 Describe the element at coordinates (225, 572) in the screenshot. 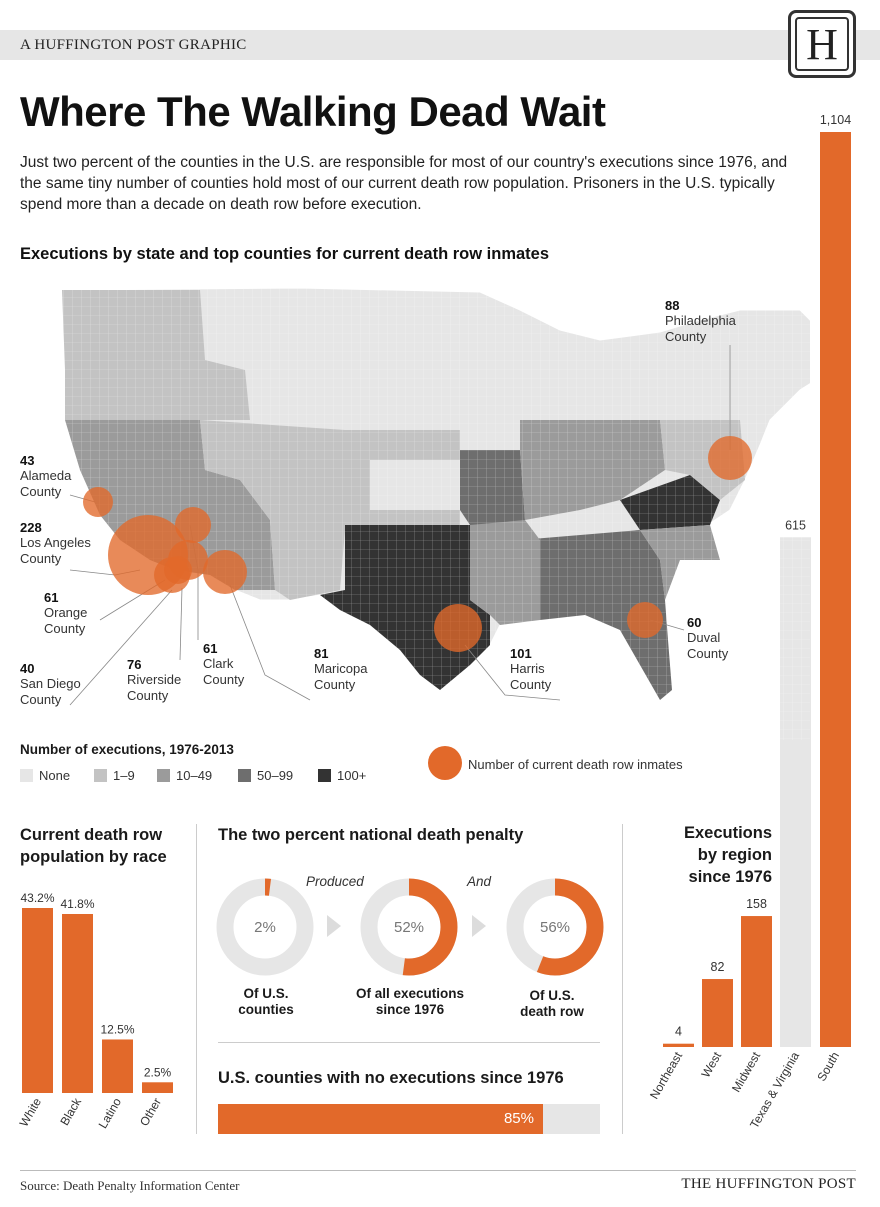

I see `circle-maricopa` at that location.